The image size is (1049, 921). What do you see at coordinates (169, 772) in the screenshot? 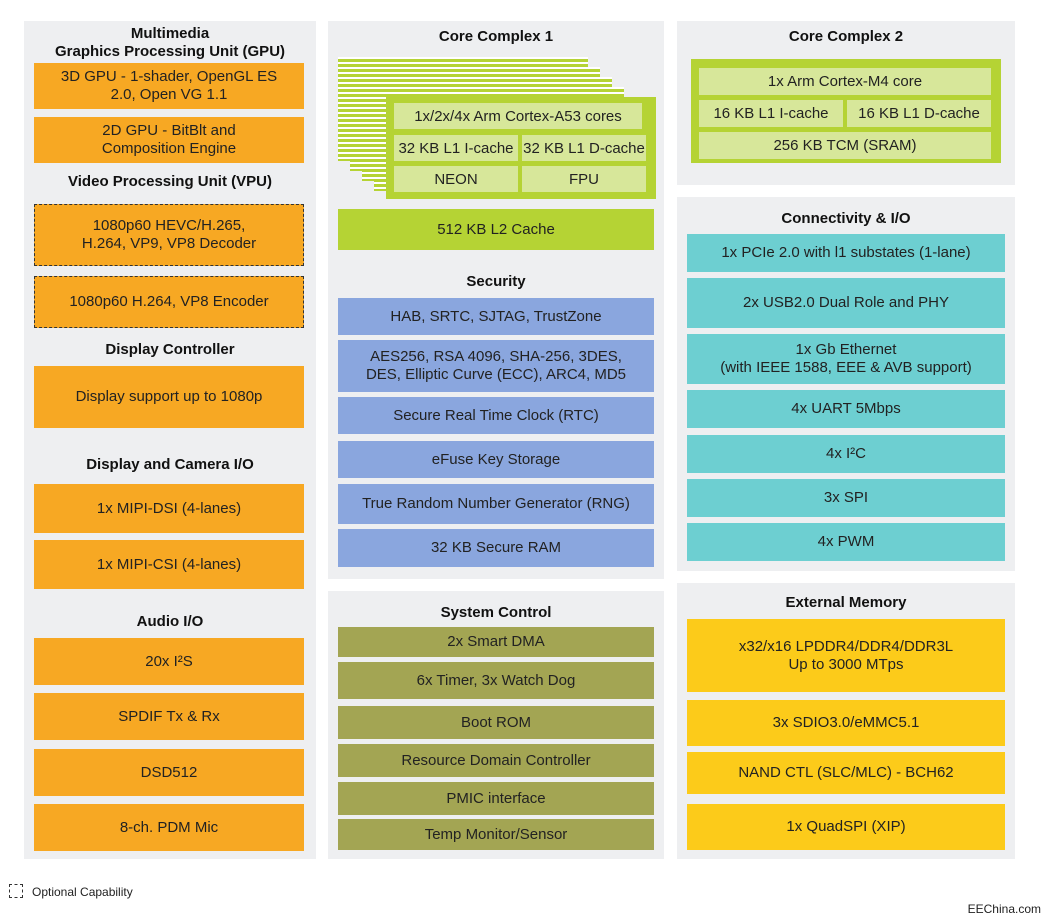
I see `audio-dsd-box: DSD512` at bounding box center [169, 772].